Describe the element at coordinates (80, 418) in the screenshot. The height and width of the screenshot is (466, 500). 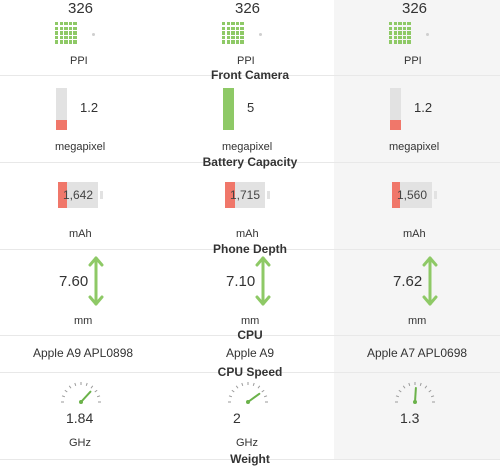
I see `speed-value: 1.84` at that location.